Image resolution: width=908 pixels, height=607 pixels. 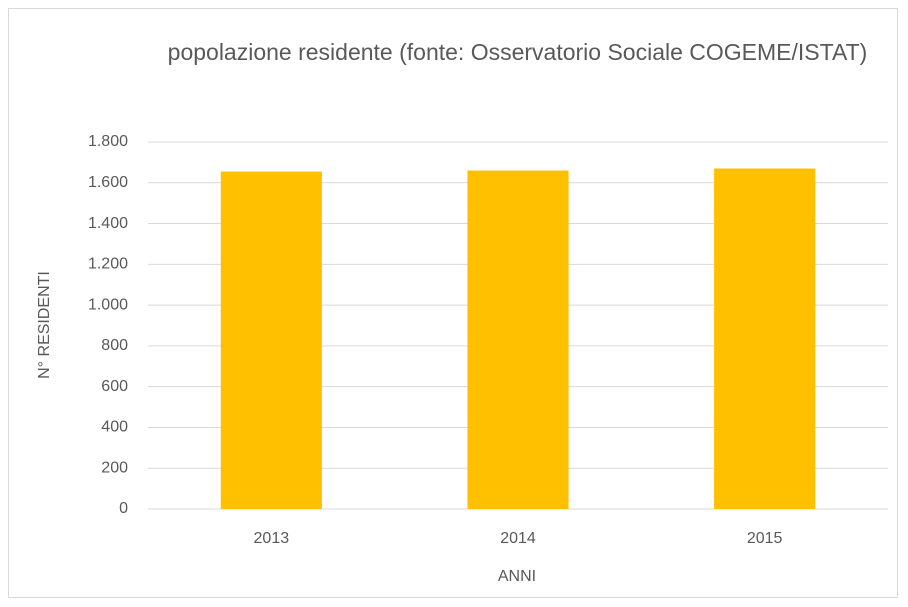 What do you see at coordinates (108, 141) in the screenshot?
I see `y-tick-label: 1.800` at bounding box center [108, 141].